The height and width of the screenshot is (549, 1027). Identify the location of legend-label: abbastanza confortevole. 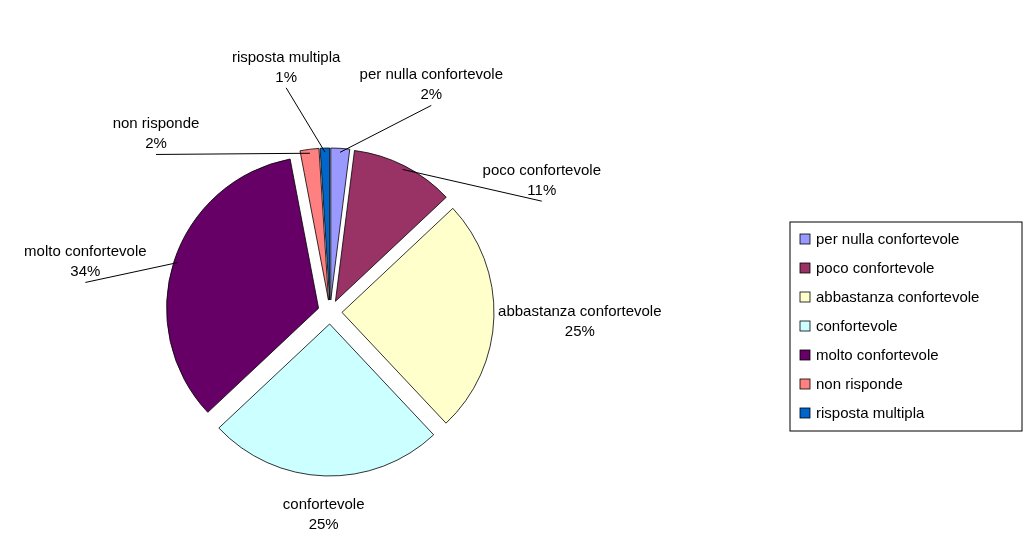
(898, 296).